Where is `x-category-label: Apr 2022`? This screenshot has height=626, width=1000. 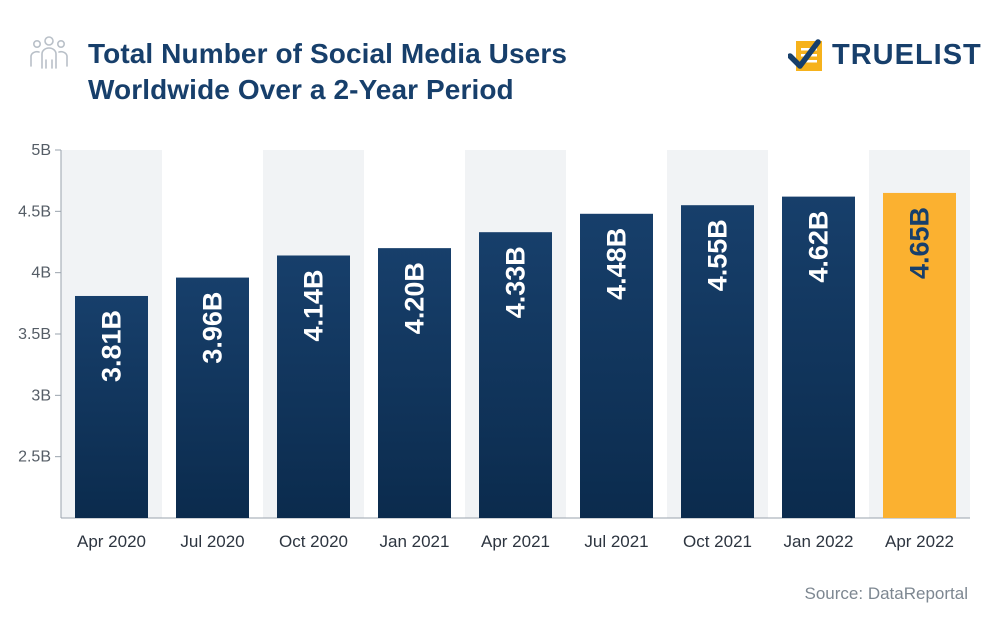 x-category-label: Apr 2022 is located at coordinates (919, 541).